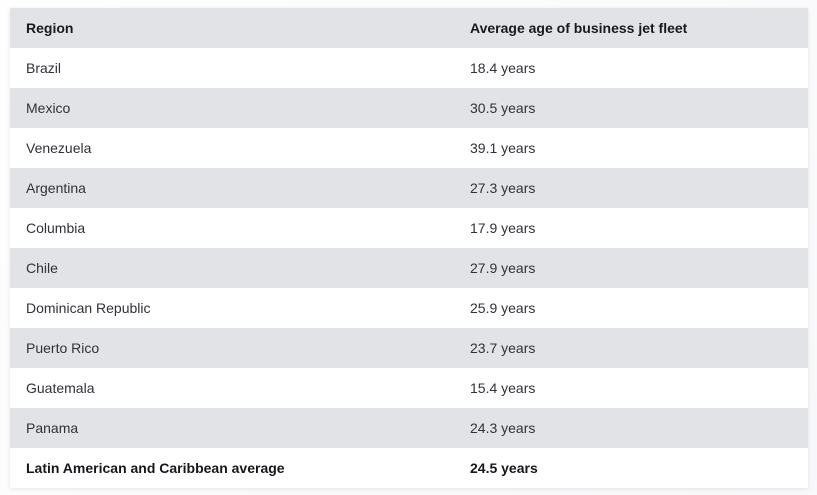  What do you see at coordinates (52, 428) in the screenshot?
I see `region-cell: Panama` at bounding box center [52, 428].